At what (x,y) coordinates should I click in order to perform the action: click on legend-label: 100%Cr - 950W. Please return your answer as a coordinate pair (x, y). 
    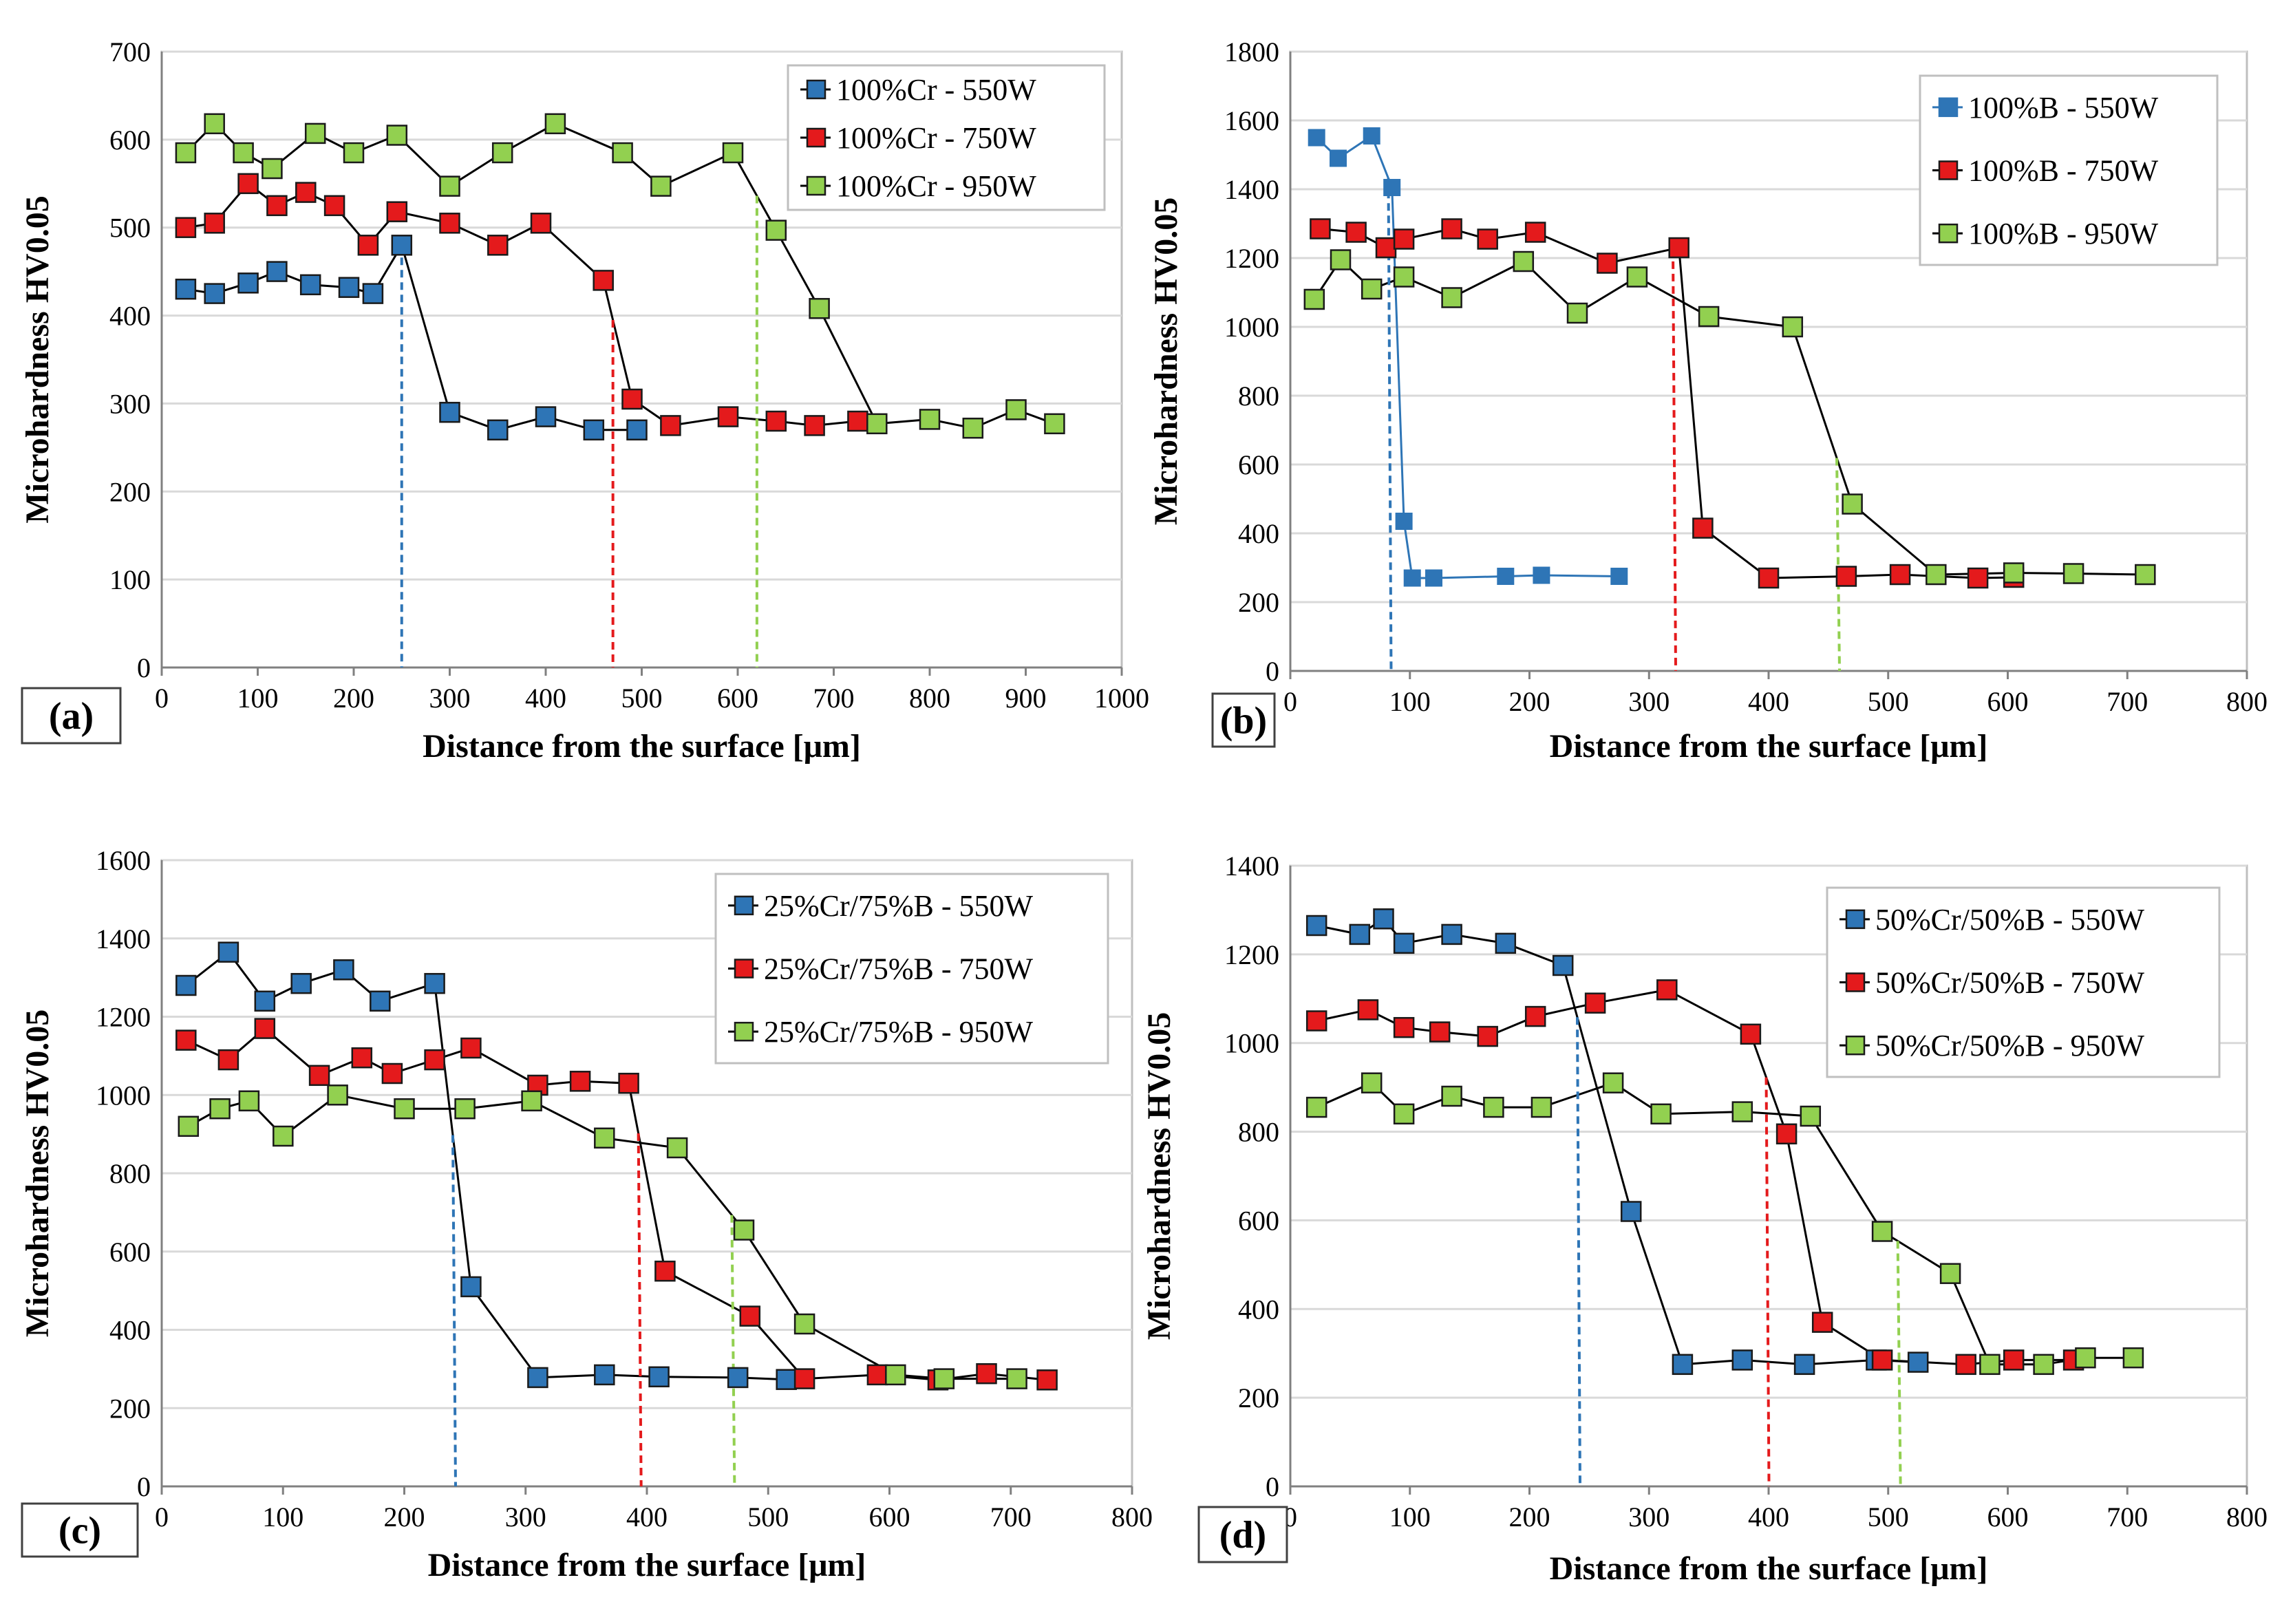
    Looking at the image, I should click on (936, 186).